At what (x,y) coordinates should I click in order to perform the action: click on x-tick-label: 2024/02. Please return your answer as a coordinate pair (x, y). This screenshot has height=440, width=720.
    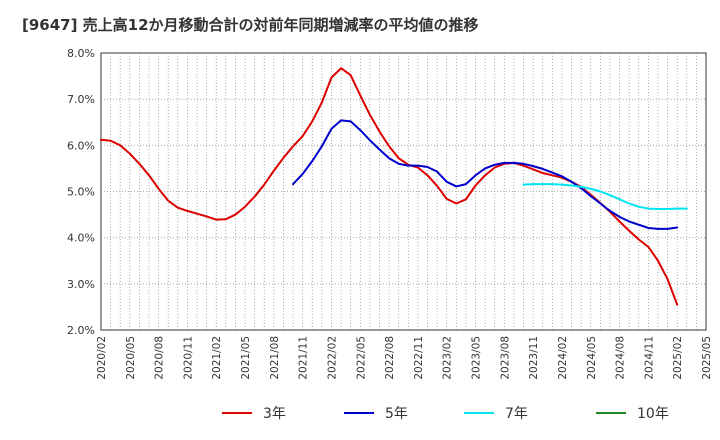
    Looking at the image, I should click on (563, 358).